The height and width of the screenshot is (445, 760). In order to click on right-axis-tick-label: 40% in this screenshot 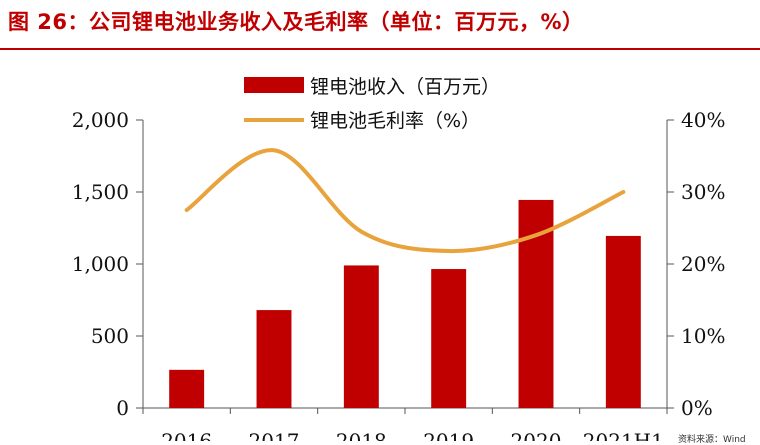, I will do `click(703, 120)`.